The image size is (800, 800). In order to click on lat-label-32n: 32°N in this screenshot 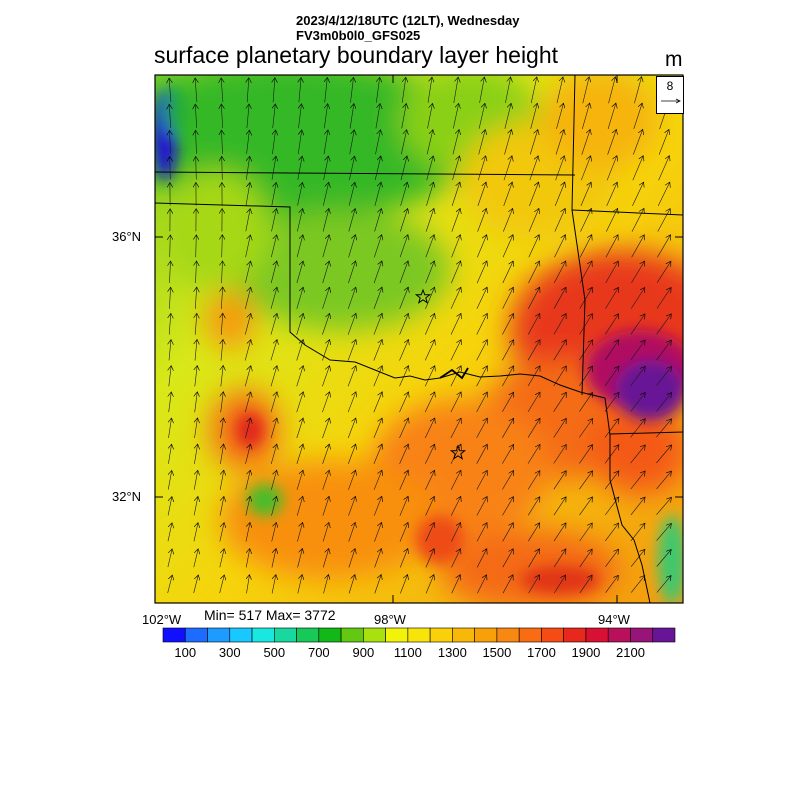, I will do `click(127, 496)`.